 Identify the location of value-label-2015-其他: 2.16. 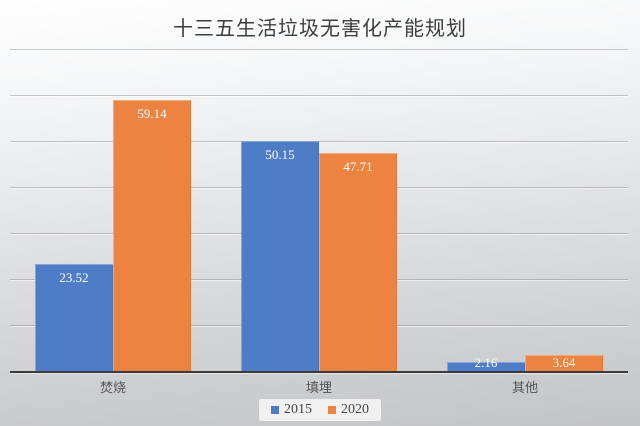
(486, 363).